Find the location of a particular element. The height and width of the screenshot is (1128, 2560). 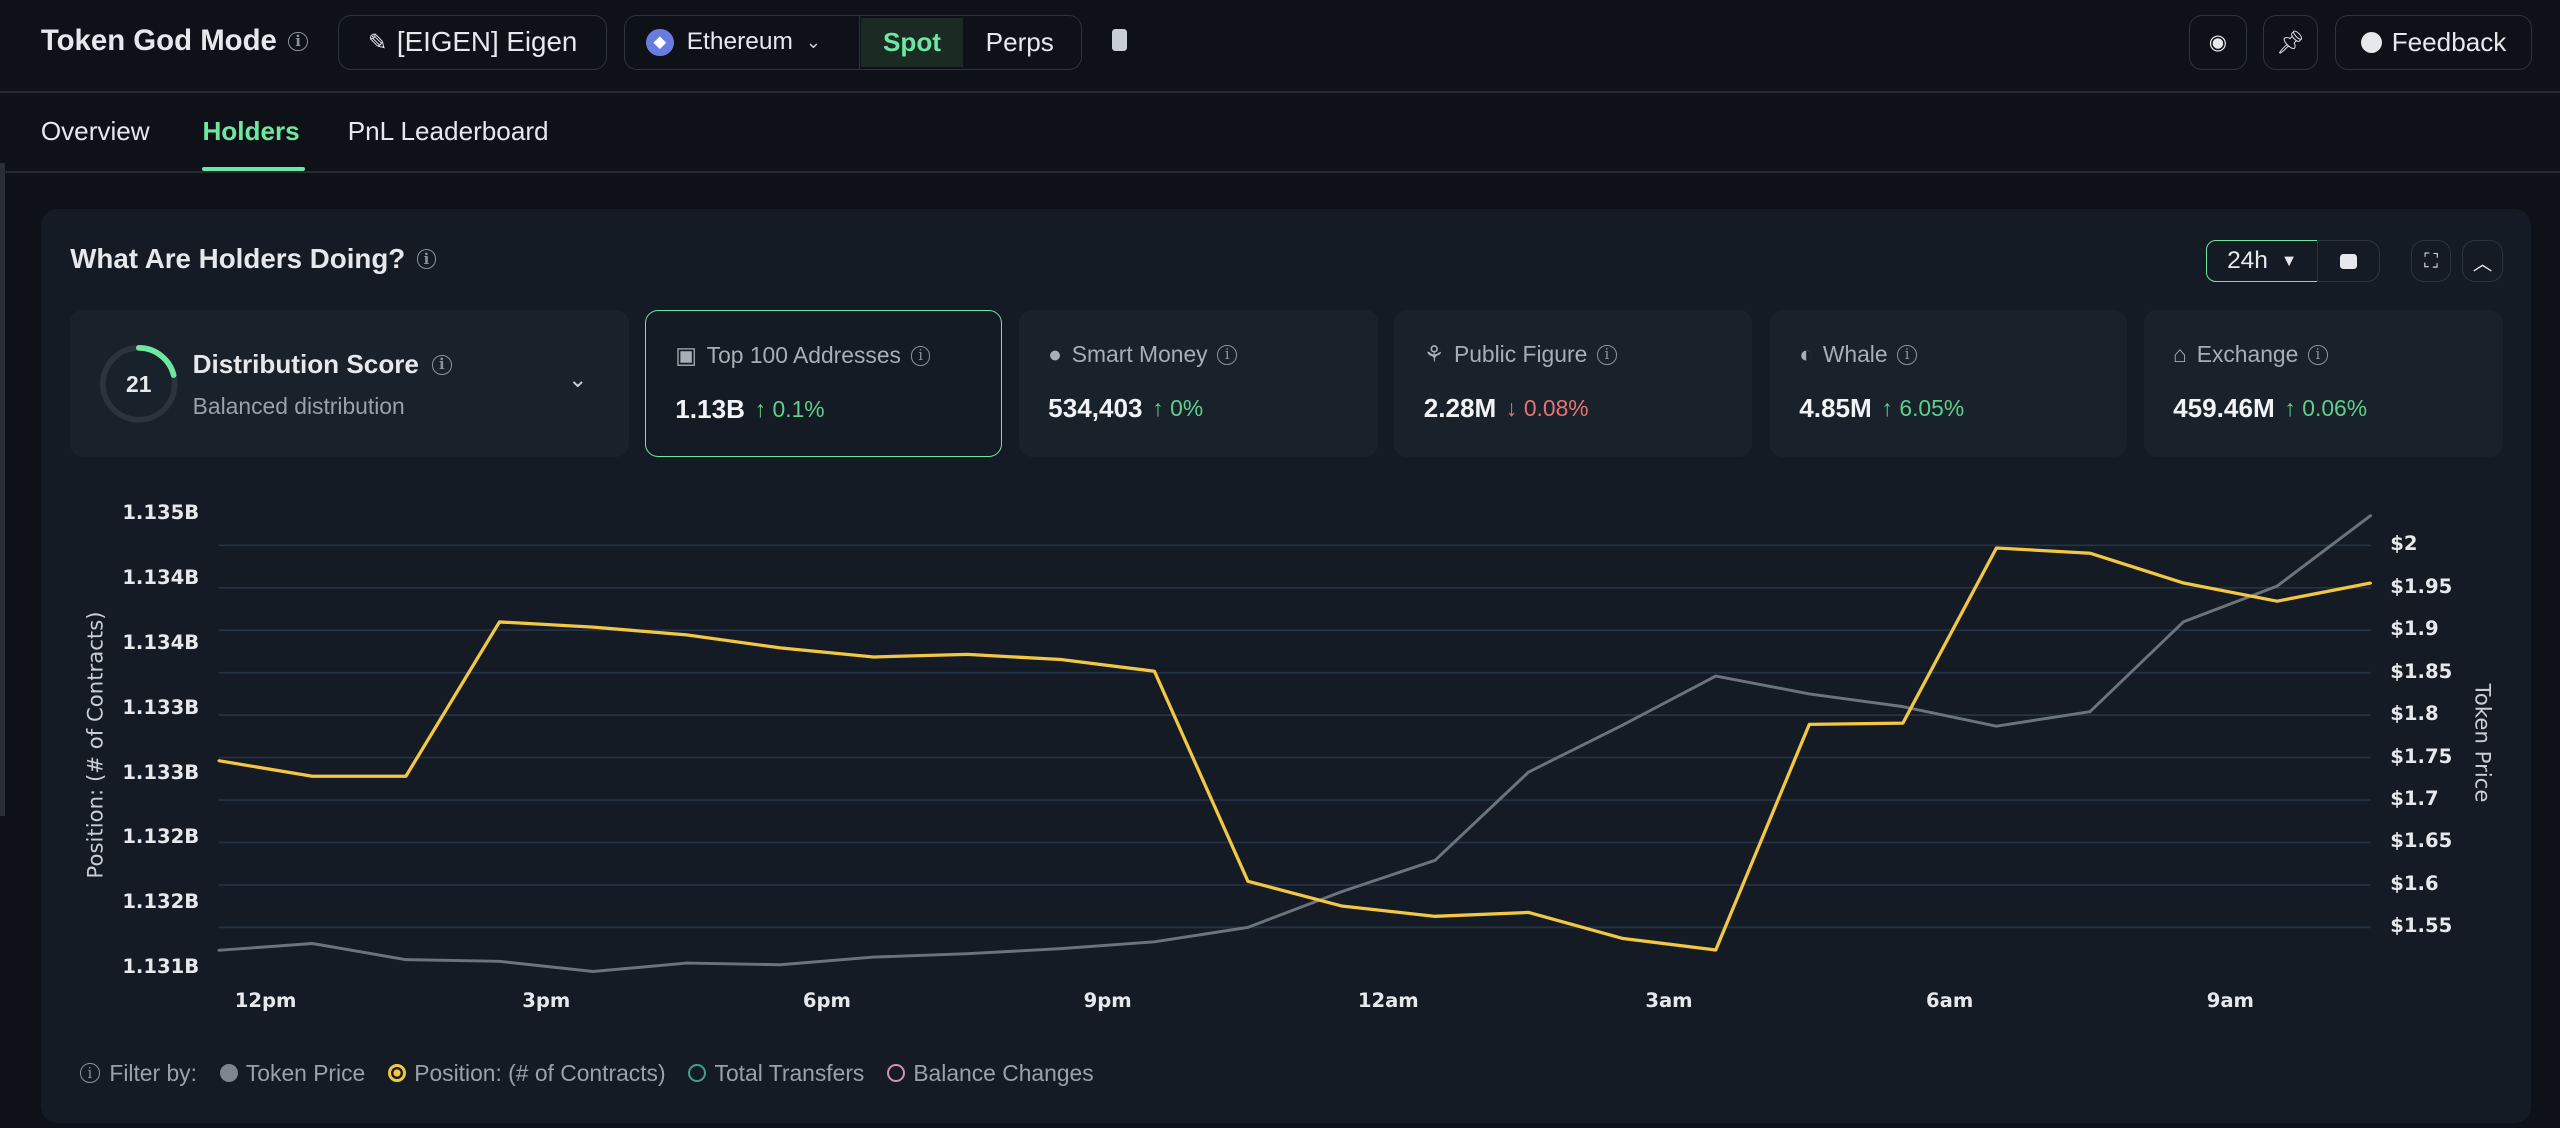

legend-item-label: Balance Changes is located at coordinates (1003, 1072).